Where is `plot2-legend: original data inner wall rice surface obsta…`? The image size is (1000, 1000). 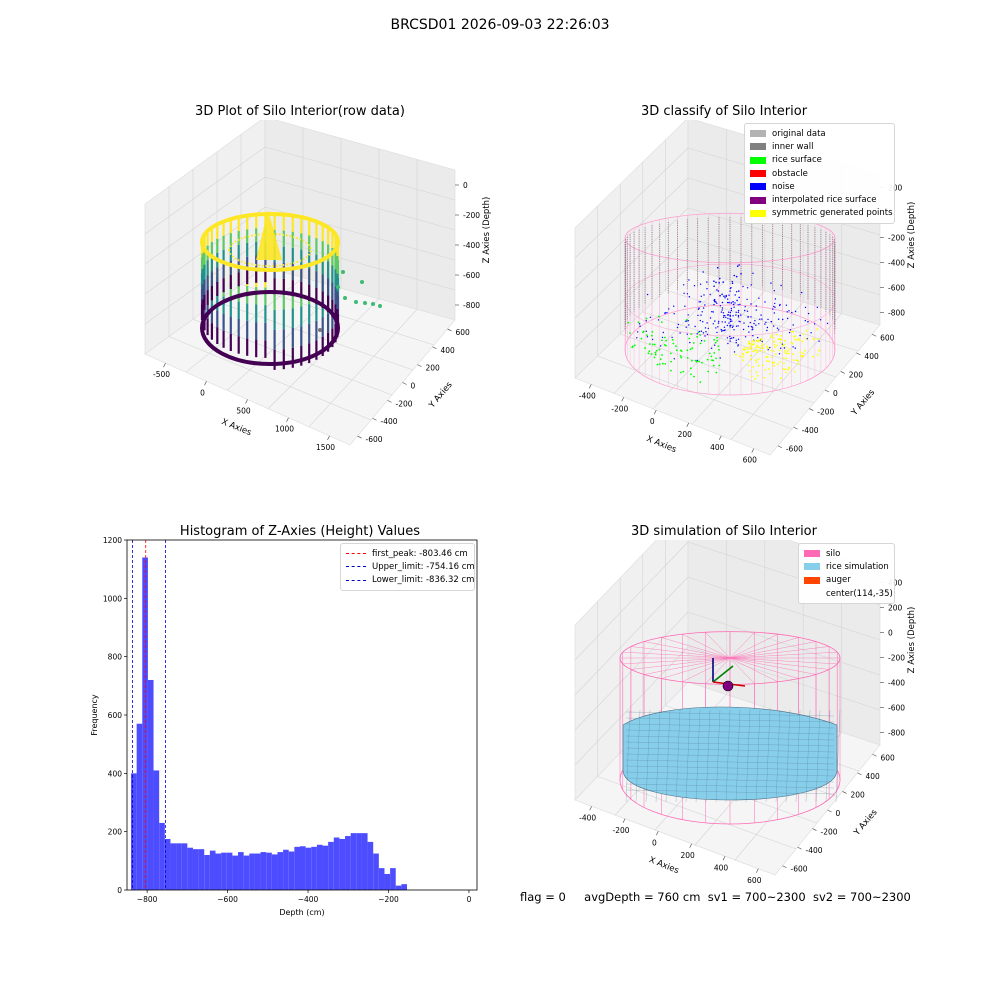
plot2-legend: original data inner wall rice surface obsta… is located at coordinates (819, 174).